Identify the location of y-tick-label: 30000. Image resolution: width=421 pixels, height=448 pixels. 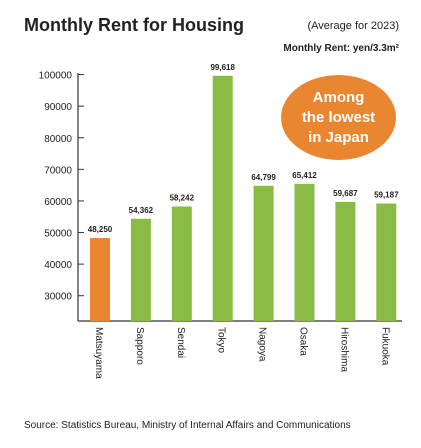
(58, 297).